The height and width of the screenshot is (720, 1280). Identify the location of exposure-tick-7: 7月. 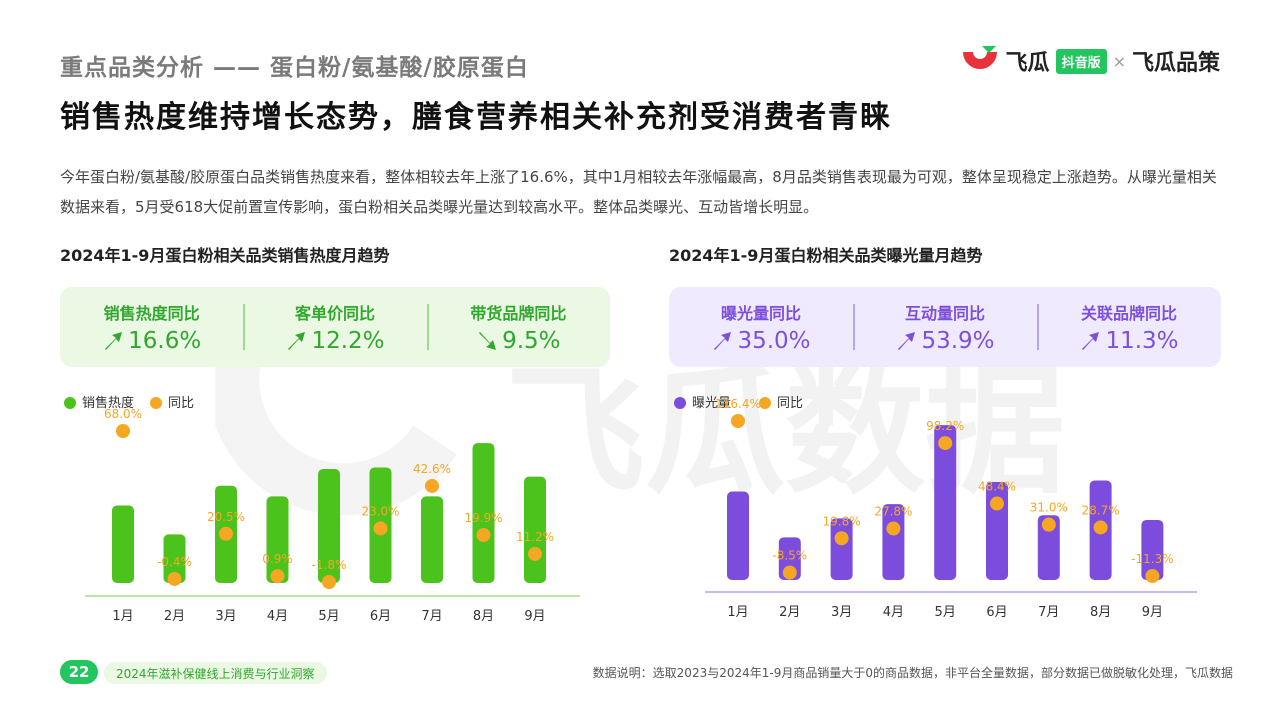
(1048, 612).